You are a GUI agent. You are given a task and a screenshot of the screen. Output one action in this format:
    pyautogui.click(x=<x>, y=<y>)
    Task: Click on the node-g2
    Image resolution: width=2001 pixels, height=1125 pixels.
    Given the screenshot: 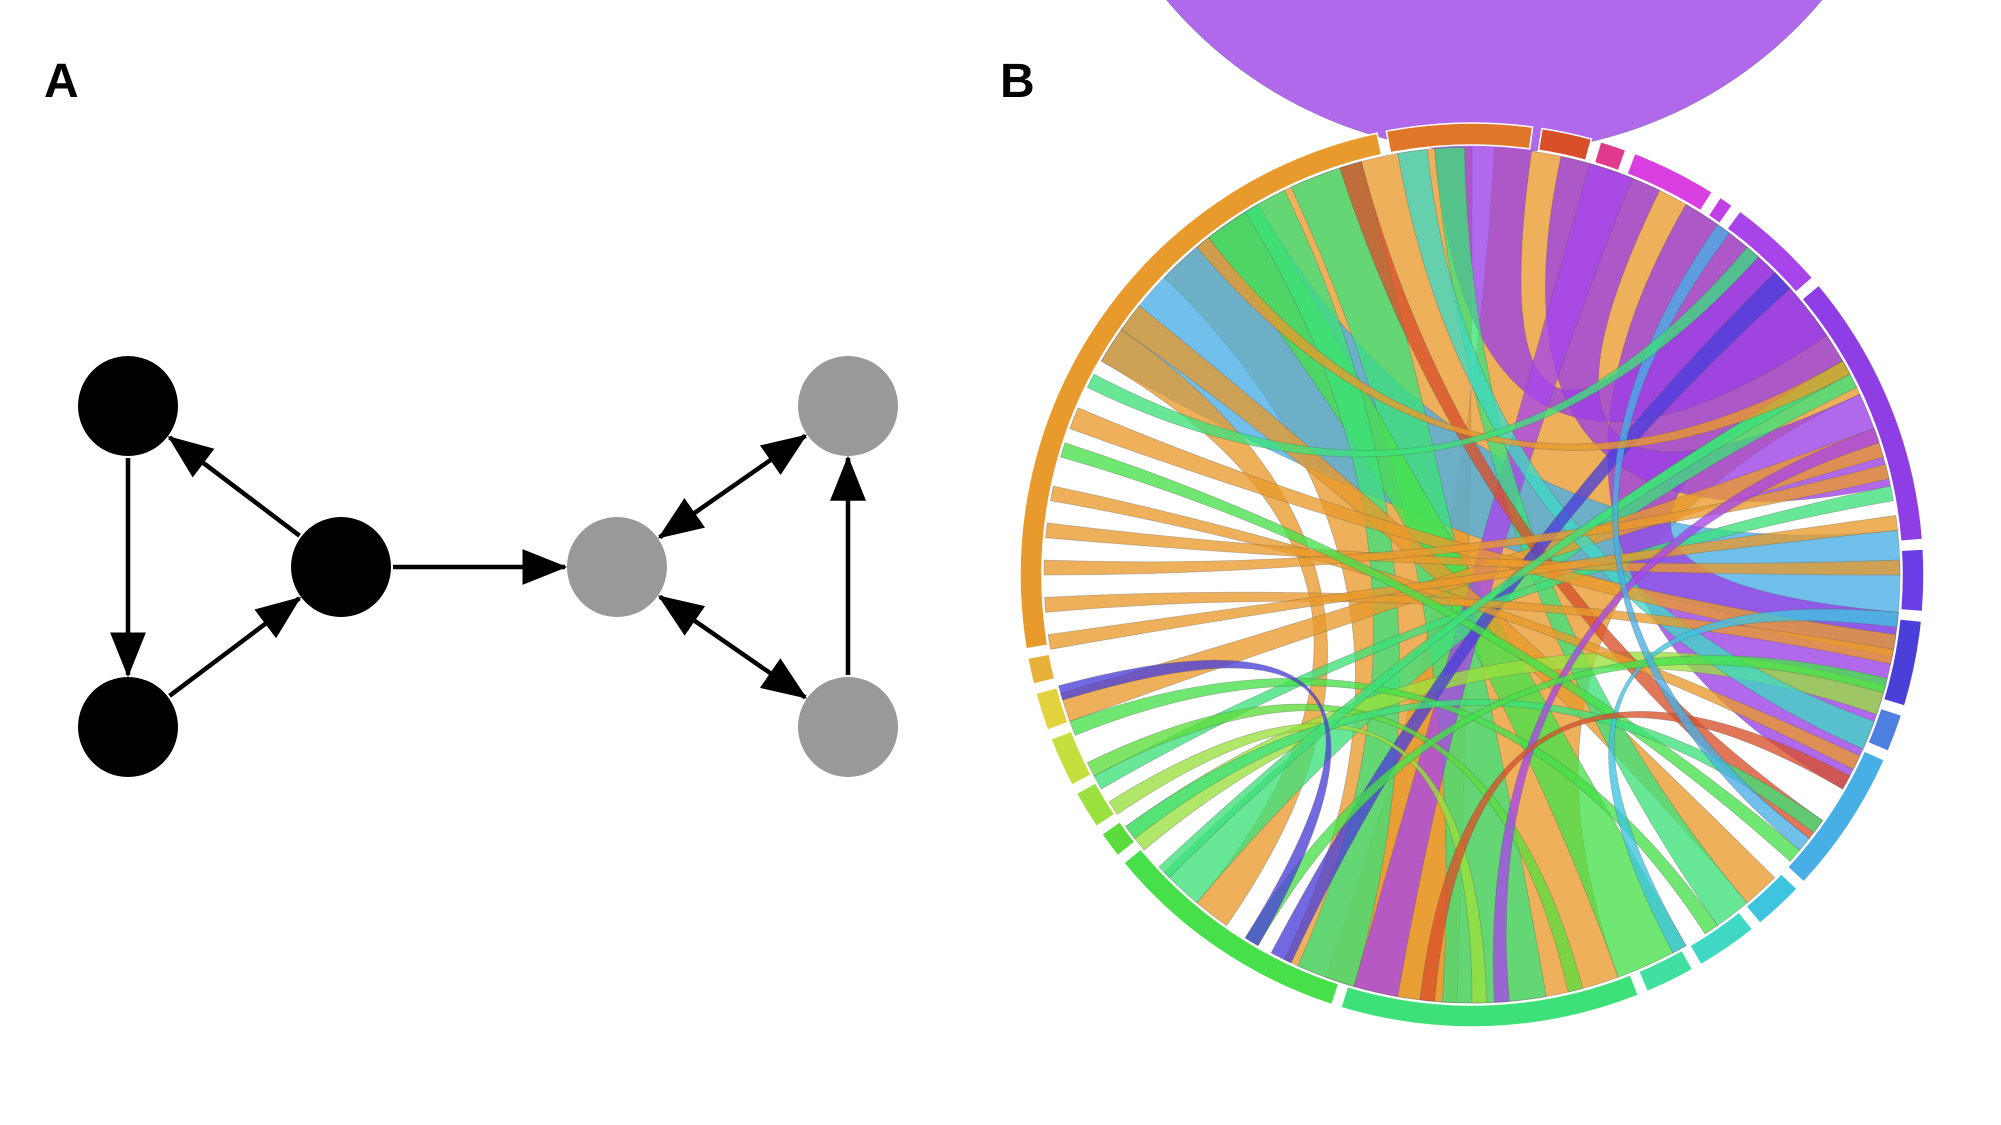 What is the action you would take?
    pyautogui.click(x=848, y=406)
    